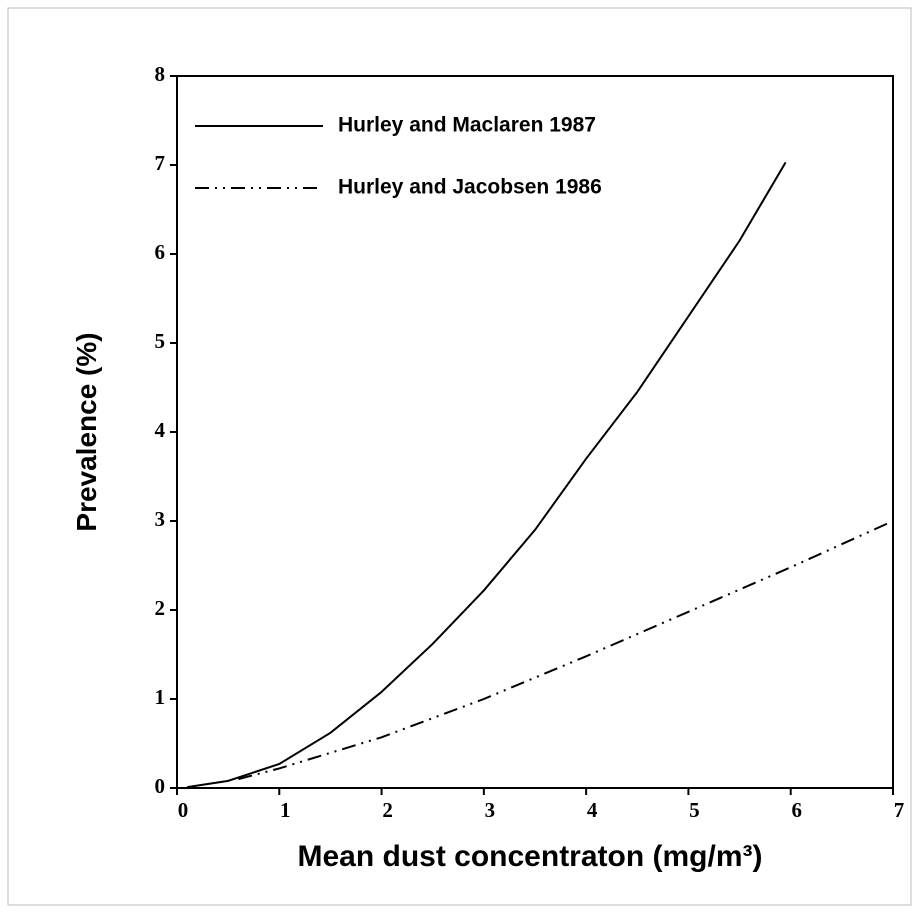 This screenshot has width=919, height=913. Describe the element at coordinates (160, 341) in the screenshot. I see `y-tick-label: 5` at that location.